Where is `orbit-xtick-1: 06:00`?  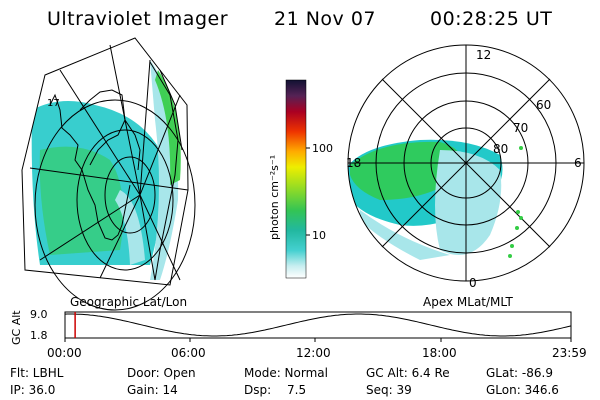
orbit-xtick-1: 06:00 is located at coordinates (188, 353).